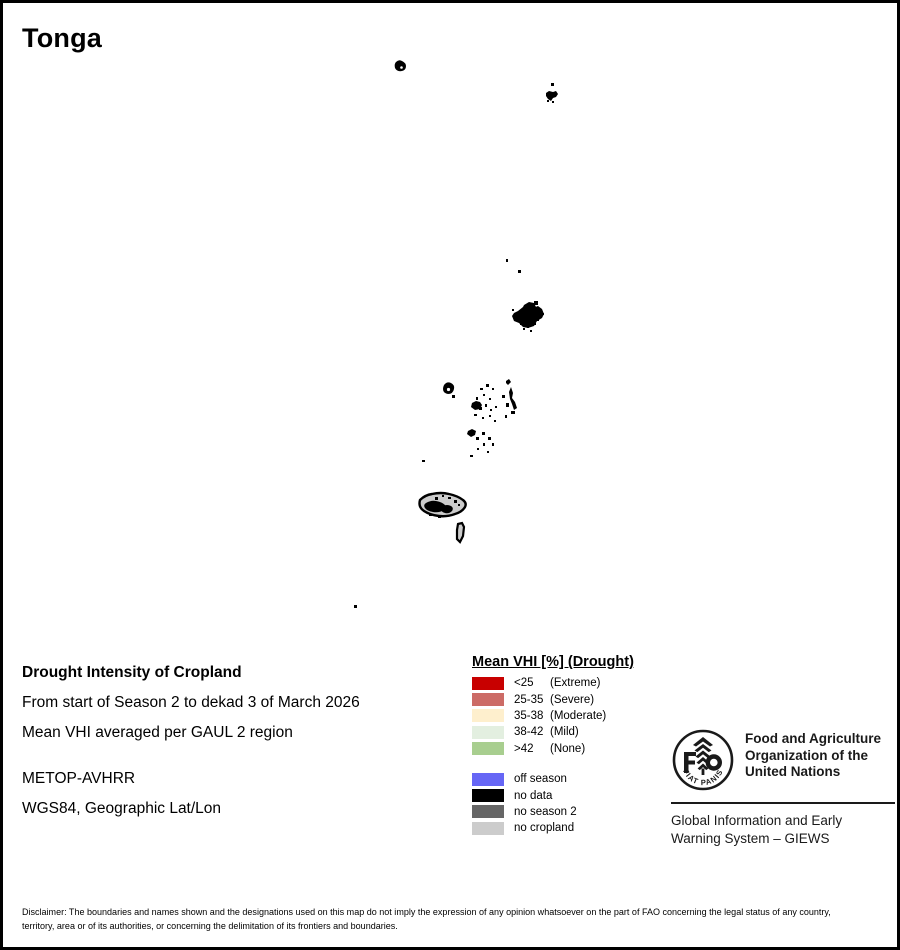 This screenshot has width=900, height=950. Describe the element at coordinates (564, 732) in the screenshot. I see `legend-category-mild: (Mild)` at that location.